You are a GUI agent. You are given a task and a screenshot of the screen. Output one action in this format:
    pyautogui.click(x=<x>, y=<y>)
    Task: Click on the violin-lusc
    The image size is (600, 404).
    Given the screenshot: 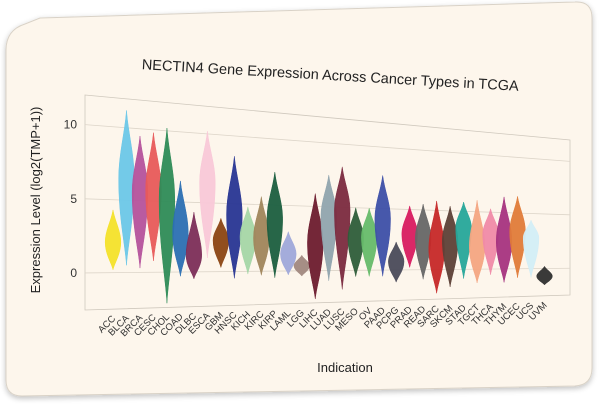 What is the action you would take?
    pyautogui.click(x=342, y=228)
    